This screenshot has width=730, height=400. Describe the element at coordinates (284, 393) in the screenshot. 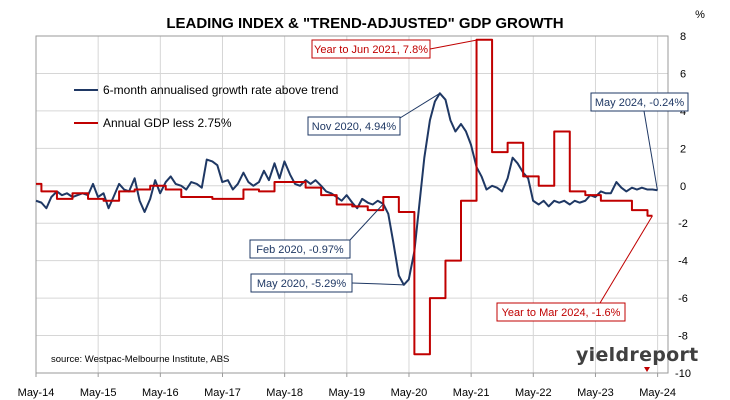

I see `x-tick-label: May-18` at that location.